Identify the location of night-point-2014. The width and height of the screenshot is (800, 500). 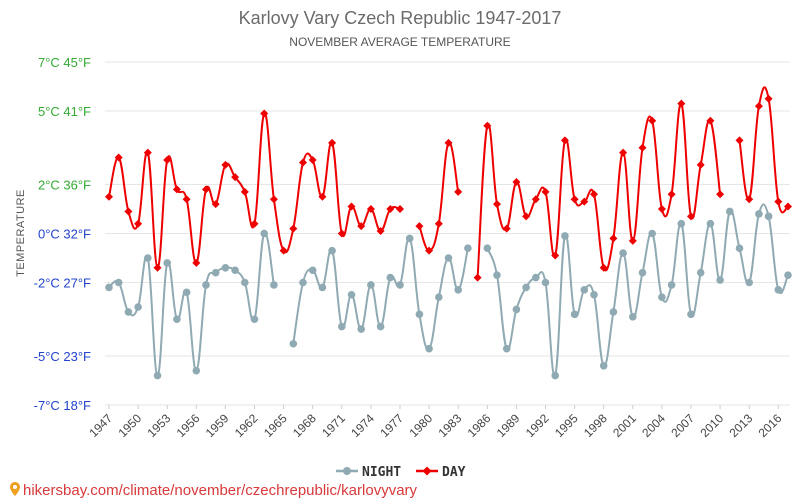
(759, 214).